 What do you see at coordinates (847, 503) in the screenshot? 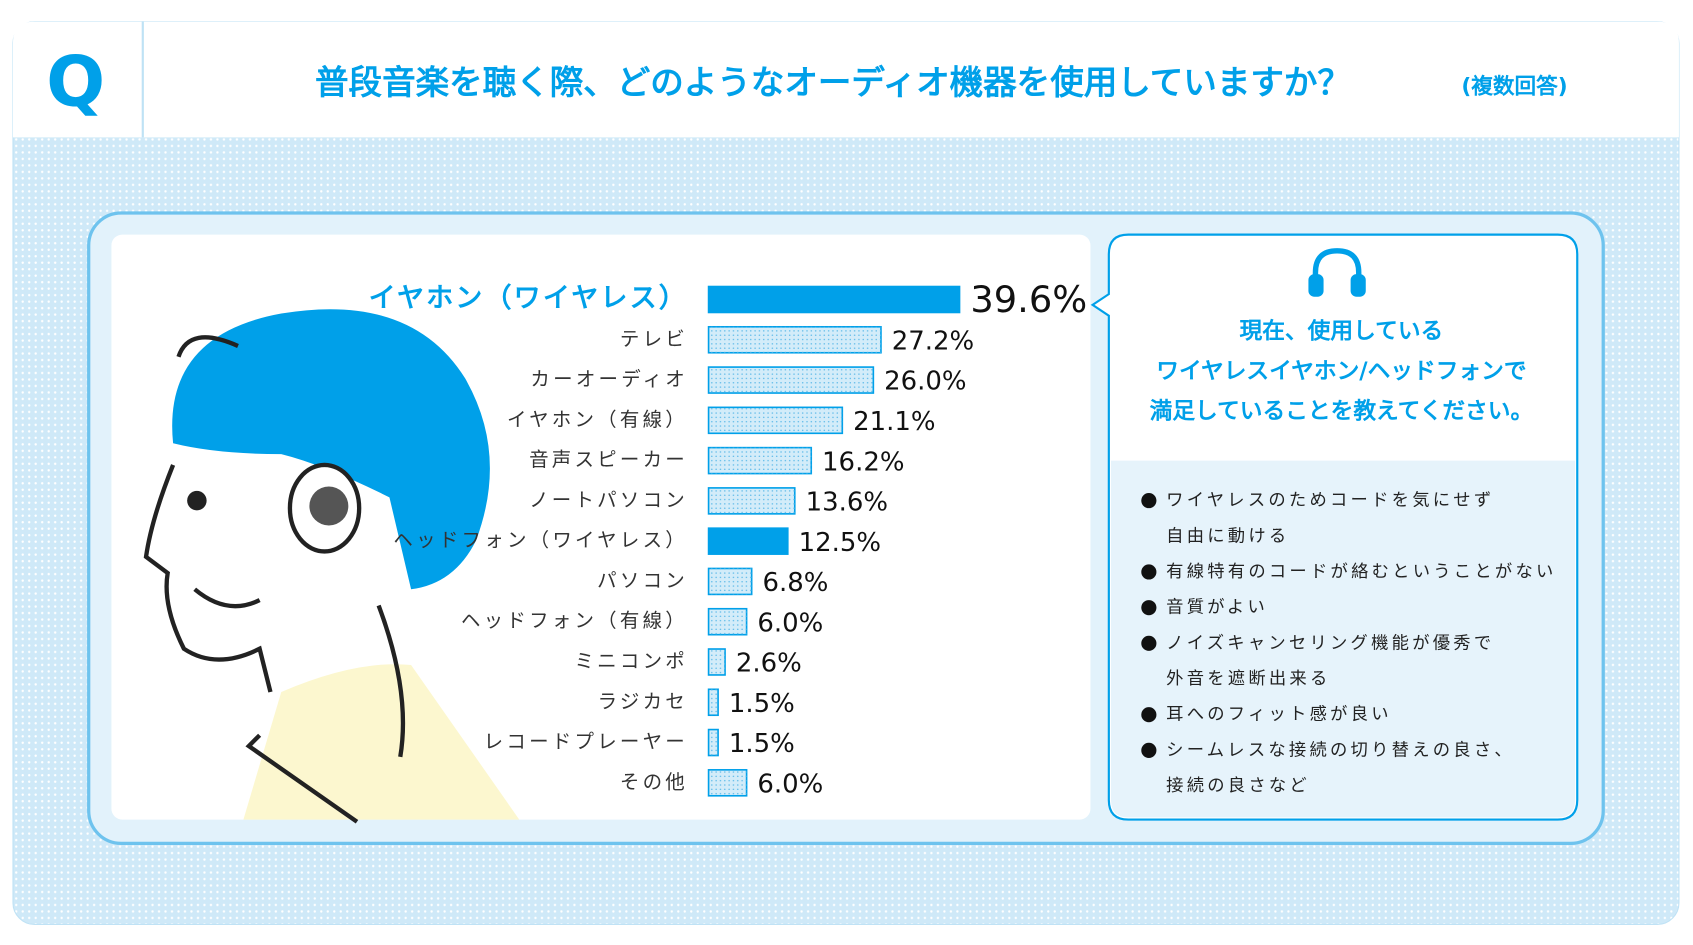
I see `value-label: 13.6%` at bounding box center [847, 503].